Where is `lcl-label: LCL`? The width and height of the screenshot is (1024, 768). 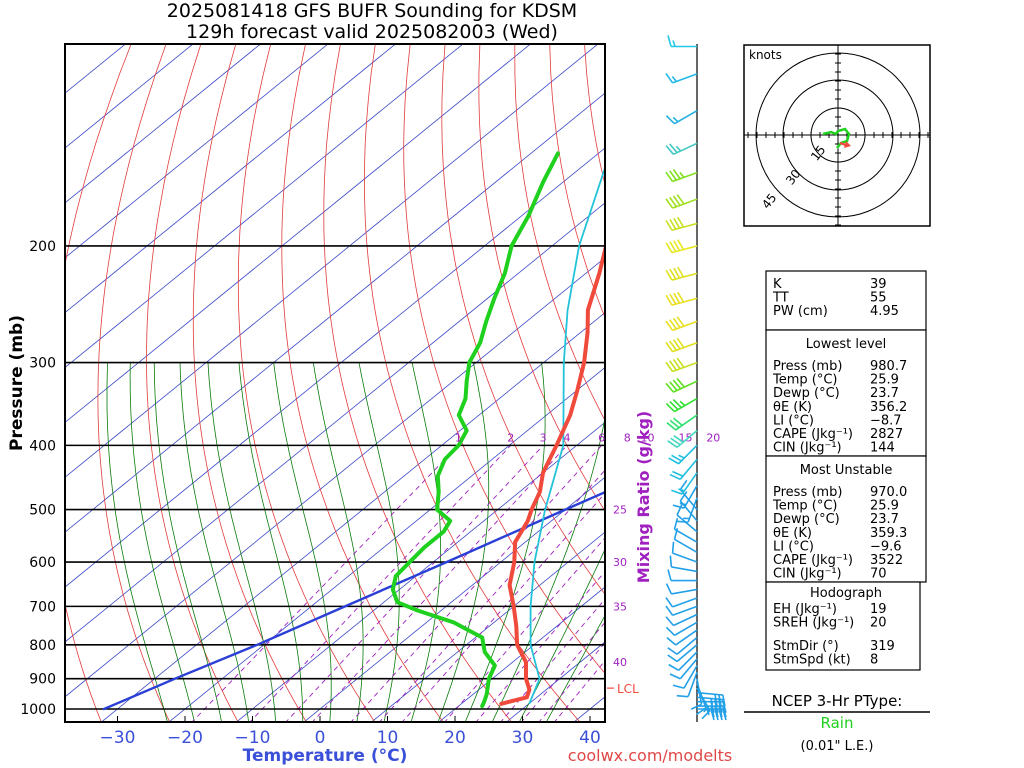 lcl-label: LCL is located at coordinates (628, 689).